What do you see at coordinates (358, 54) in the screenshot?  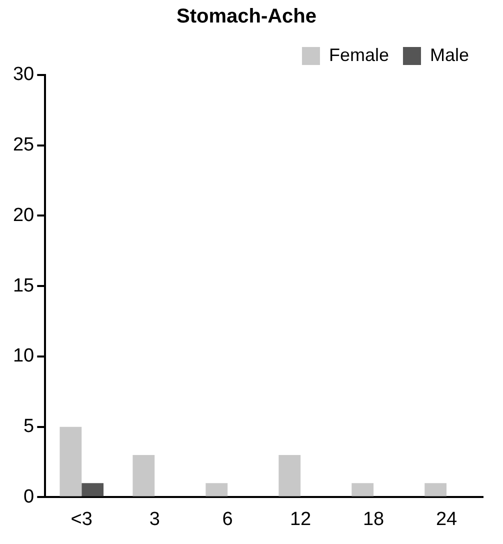 I see `legend-label: Female` at bounding box center [358, 54].